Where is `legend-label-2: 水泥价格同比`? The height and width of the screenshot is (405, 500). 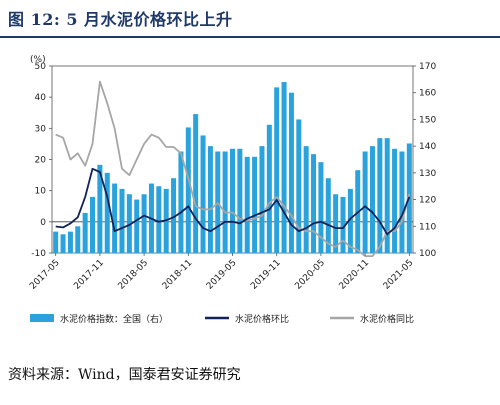 legend-label-2: 水泥价格同比 is located at coordinates (387, 319).